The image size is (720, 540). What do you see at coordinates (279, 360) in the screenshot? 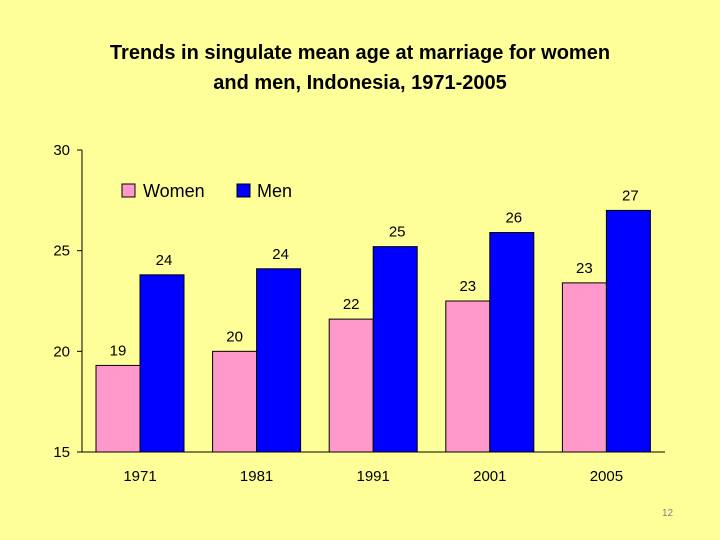
I see `bar-men-1981` at bounding box center [279, 360].